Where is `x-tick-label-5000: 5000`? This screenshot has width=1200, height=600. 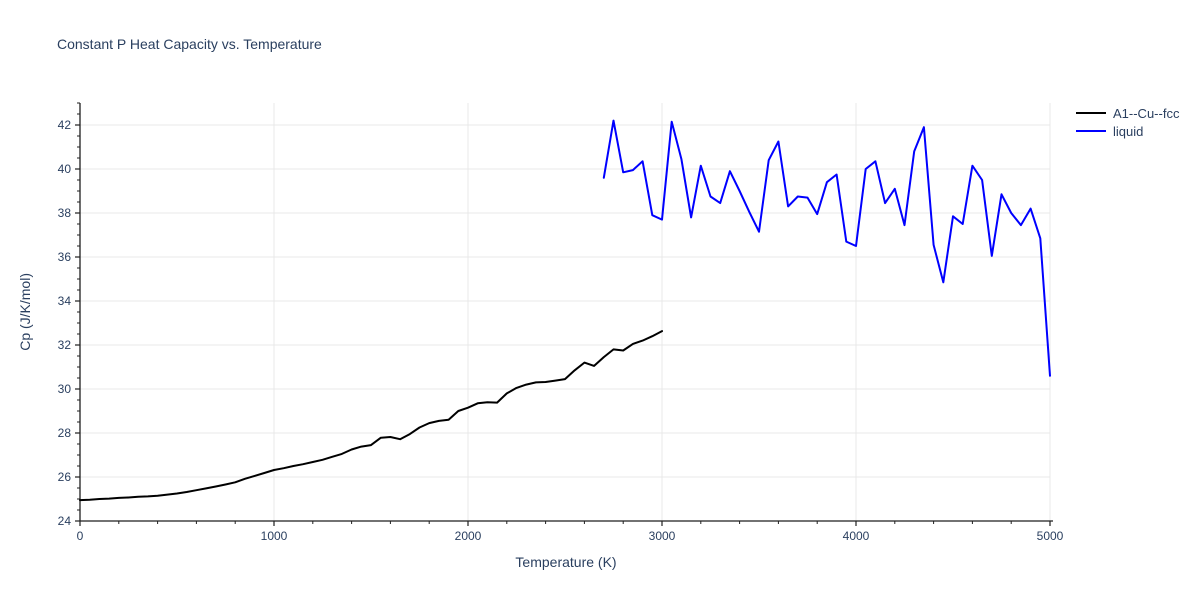
x-tick-label-5000: 5000 is located at coordinates (1050, 536).